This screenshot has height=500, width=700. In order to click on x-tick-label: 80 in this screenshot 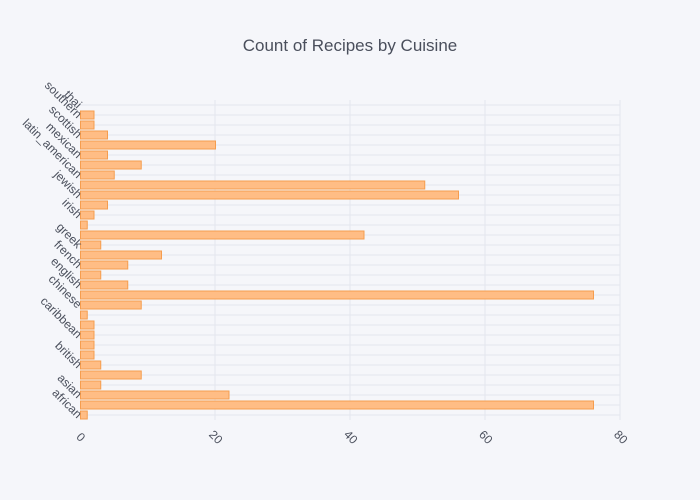, I will do `click(621, 437)`.